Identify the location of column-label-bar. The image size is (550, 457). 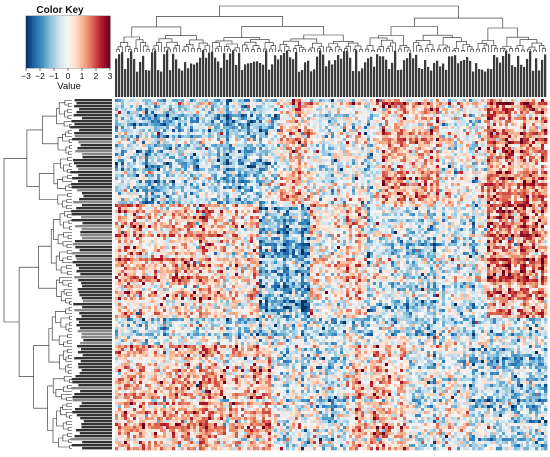
(323, 75).